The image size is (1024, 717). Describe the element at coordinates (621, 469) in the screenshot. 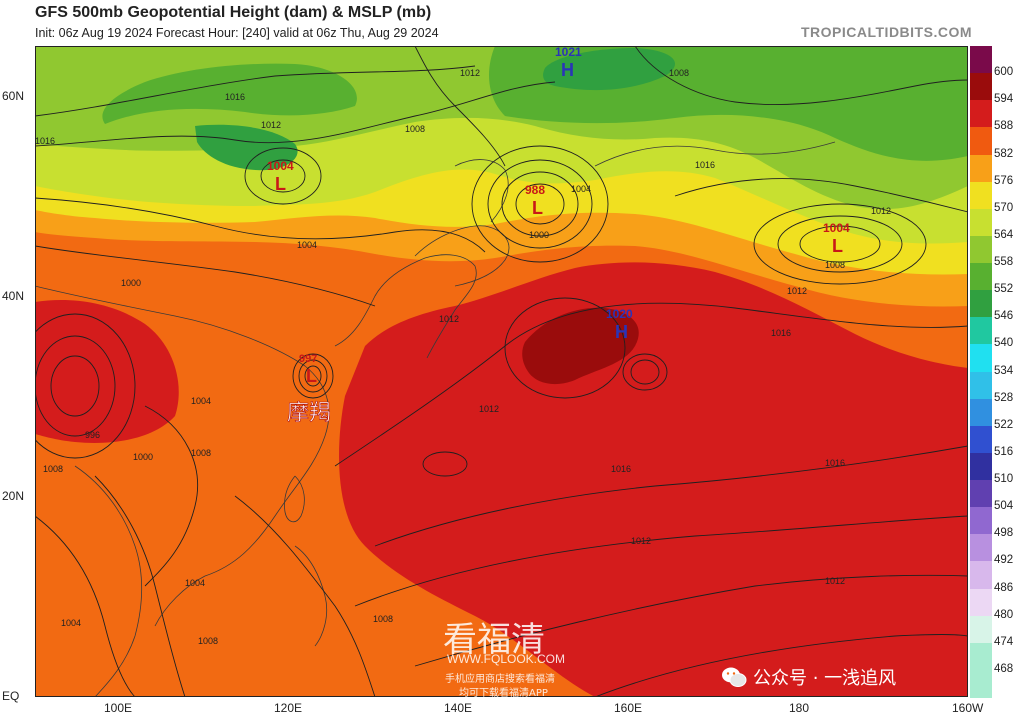

I see `isobar-label-24: 1016` at that location.